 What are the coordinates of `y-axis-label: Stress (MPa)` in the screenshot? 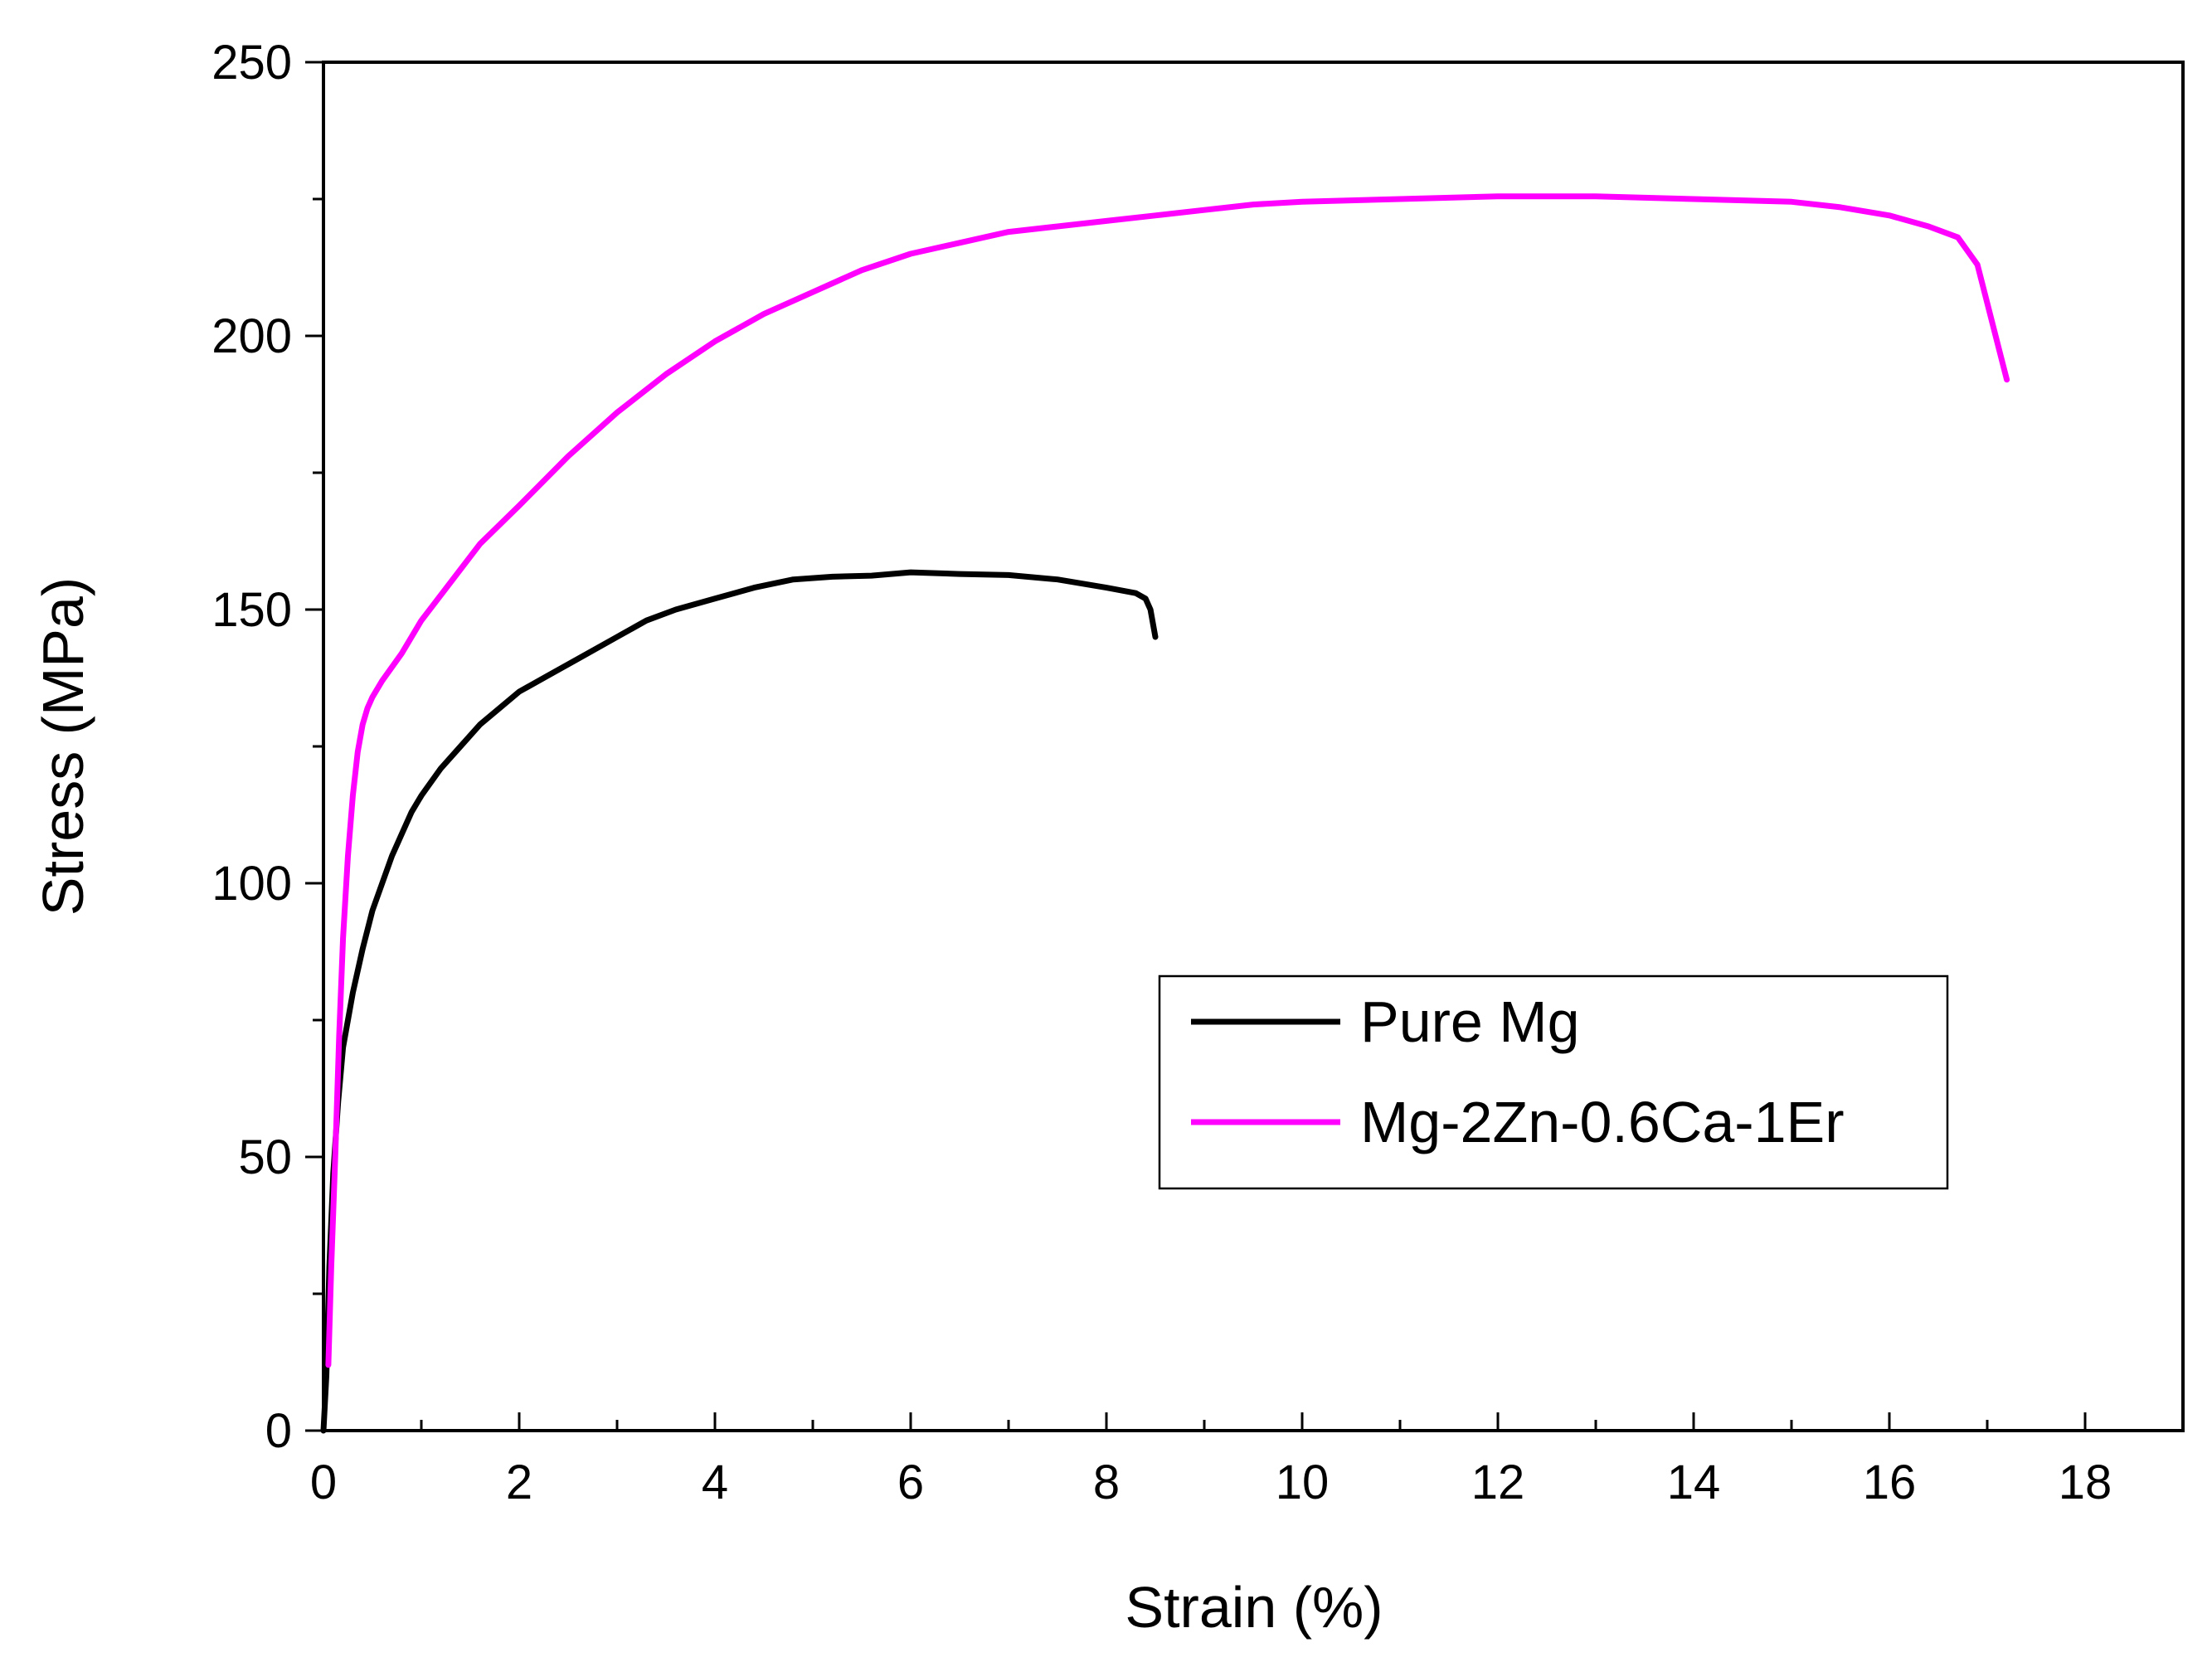 It's located at (63, 747).